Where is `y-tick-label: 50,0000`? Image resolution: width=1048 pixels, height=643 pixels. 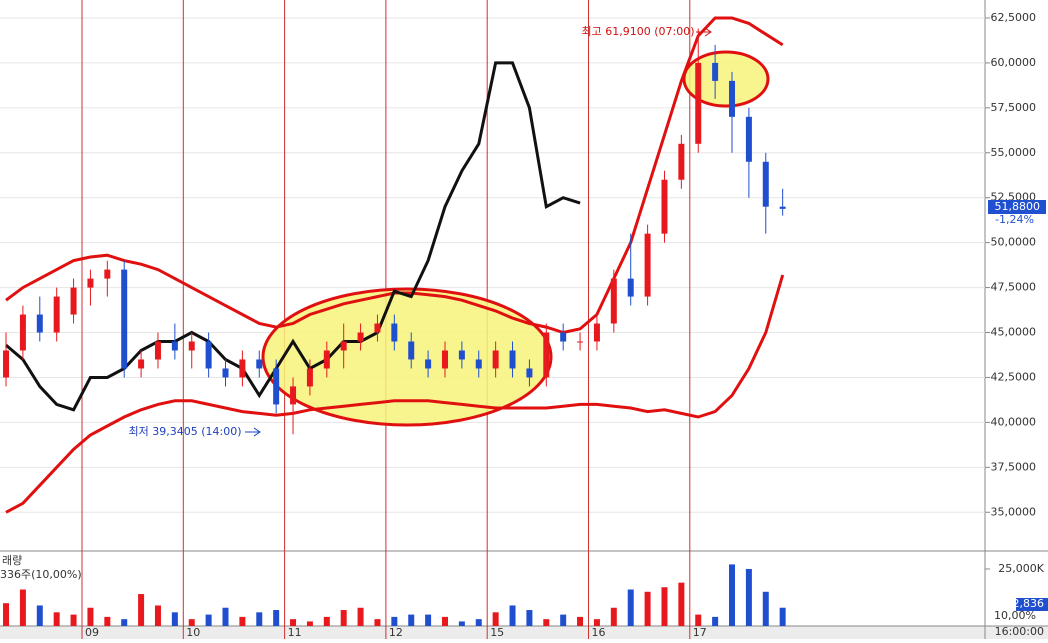
y-tick-label: 50,0000 is located at coordinates (1014, 242).